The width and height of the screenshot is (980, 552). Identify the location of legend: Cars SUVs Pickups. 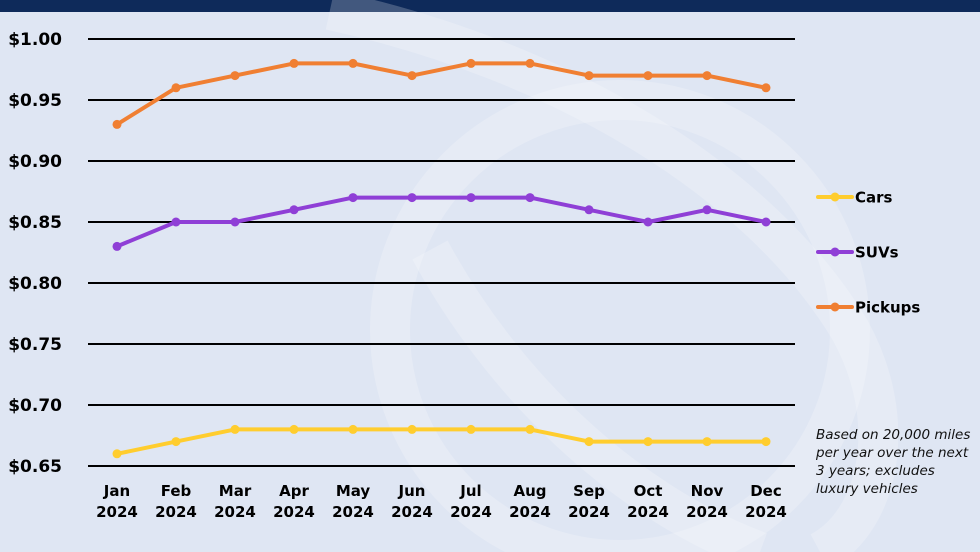
(868, 253).